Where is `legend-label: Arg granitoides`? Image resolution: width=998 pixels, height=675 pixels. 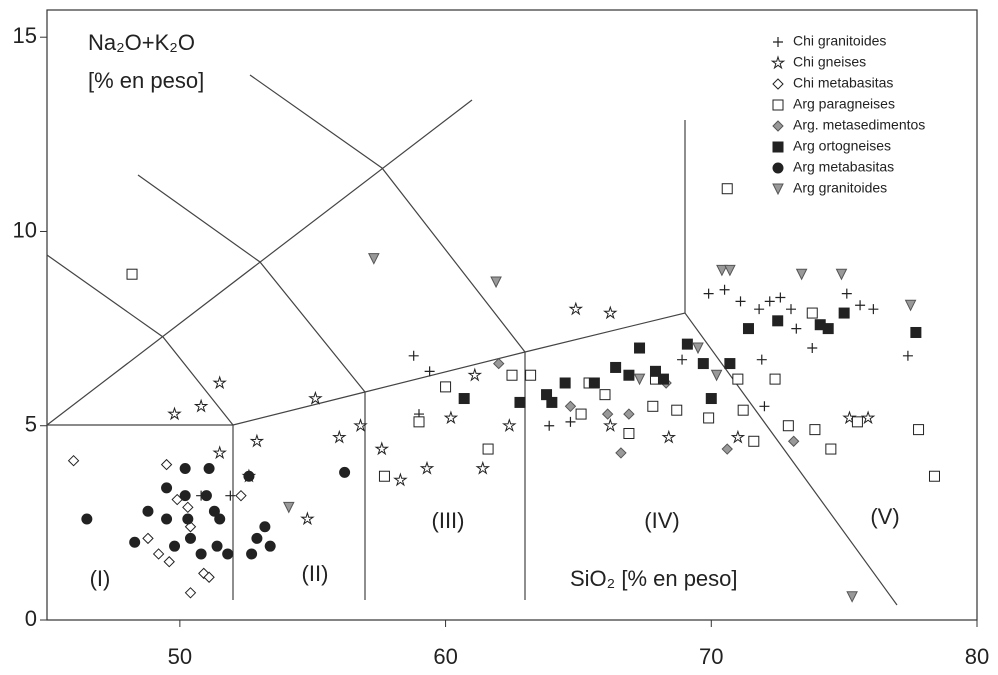
legend-label: Arg granitoides is located at coordinates (840, 188).